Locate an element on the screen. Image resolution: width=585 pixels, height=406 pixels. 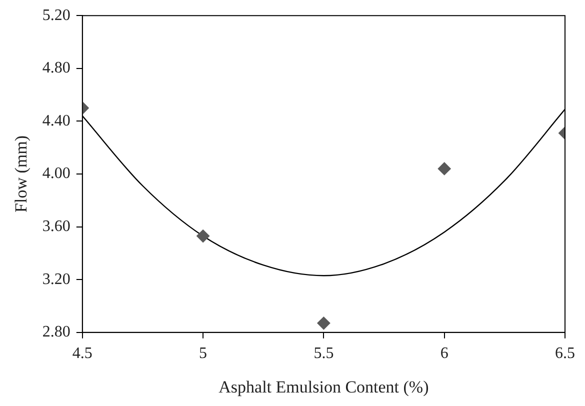
x-axis-title: Asphalt Emulsion Content (%) is located at coordinates (323, 386).